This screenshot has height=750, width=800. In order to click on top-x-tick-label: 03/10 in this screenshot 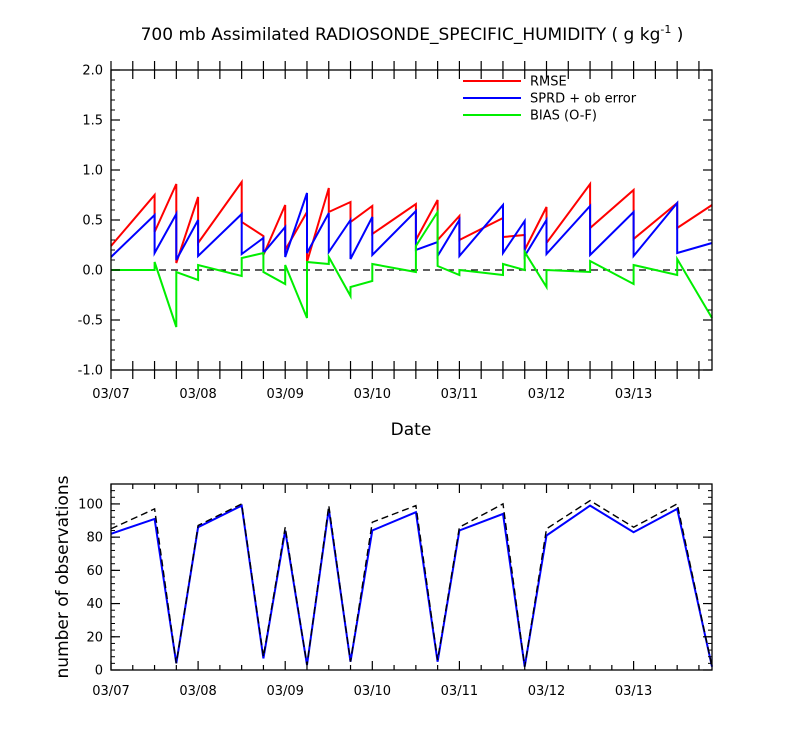, I will do `click(372, 394)`.